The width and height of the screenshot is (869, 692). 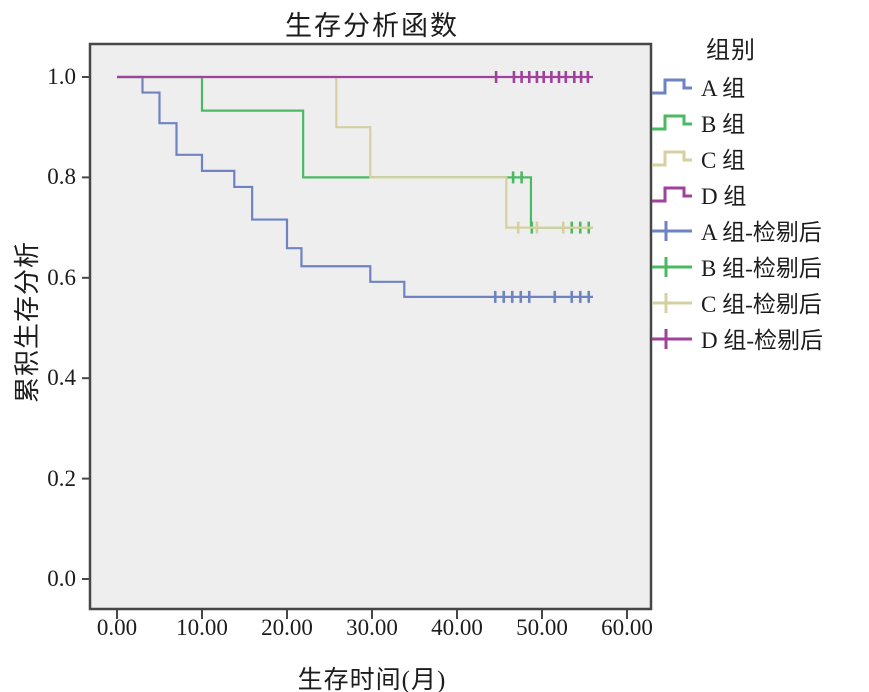 What do you see at coordinates (117, 627) in the screenshot?
I see `x-tick-label: 0.00` at bounding box center [117, 627].